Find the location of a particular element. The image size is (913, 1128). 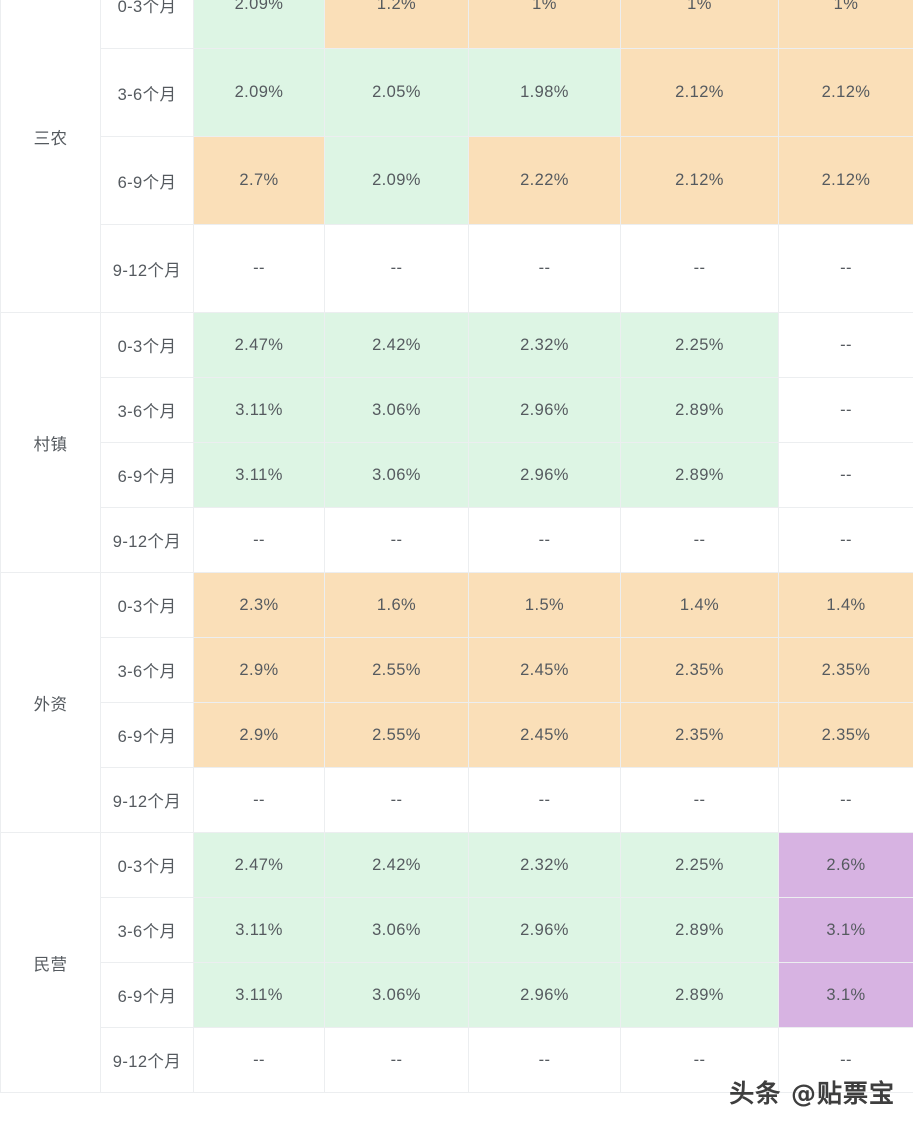

table-row: 3-6个月 2.9% 2.55% 2.45% 2.35% 2.35% is located at coordinates (457, 670).